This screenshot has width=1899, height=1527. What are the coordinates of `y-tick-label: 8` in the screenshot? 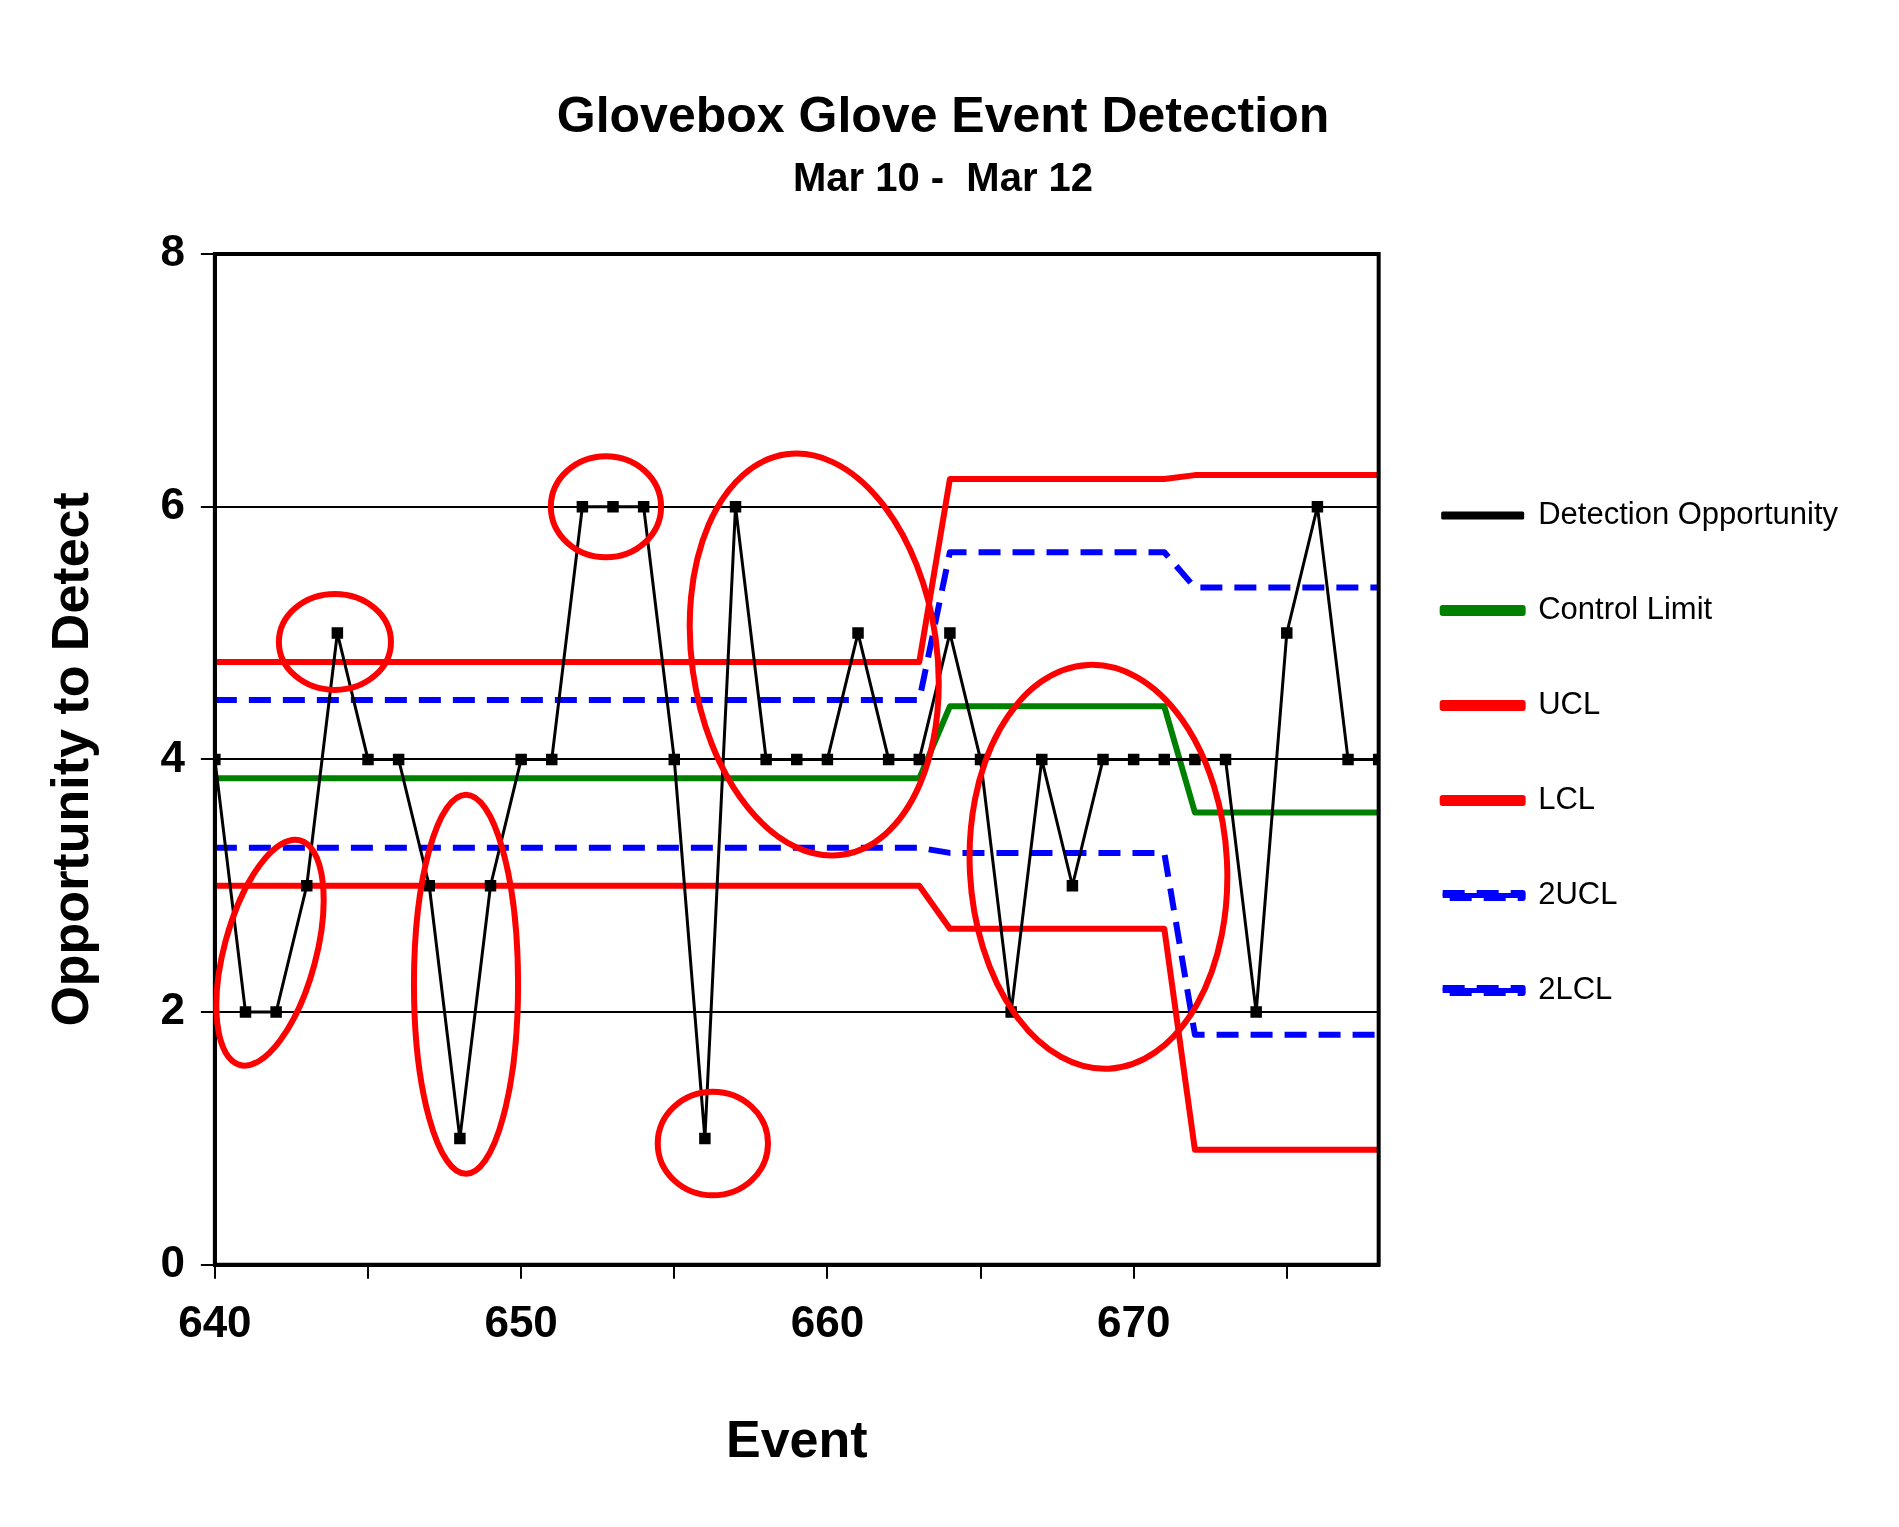 It's located at (172, 251).